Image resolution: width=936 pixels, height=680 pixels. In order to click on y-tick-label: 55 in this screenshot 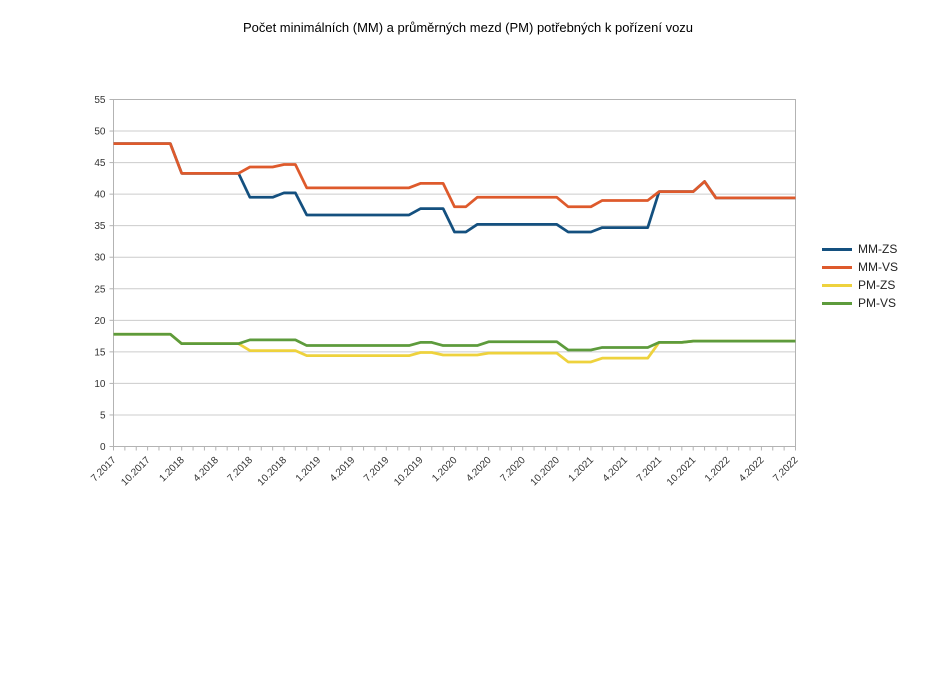, I will do `click(100, 100)`.